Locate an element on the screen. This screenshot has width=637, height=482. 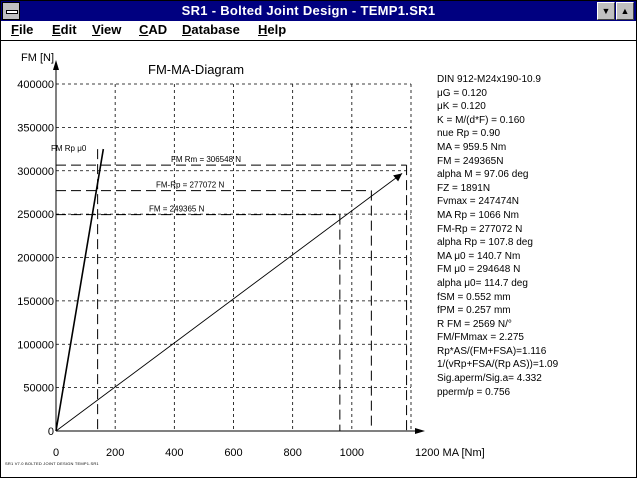
menu-cad: CAD is located at coordinates (153, 29).